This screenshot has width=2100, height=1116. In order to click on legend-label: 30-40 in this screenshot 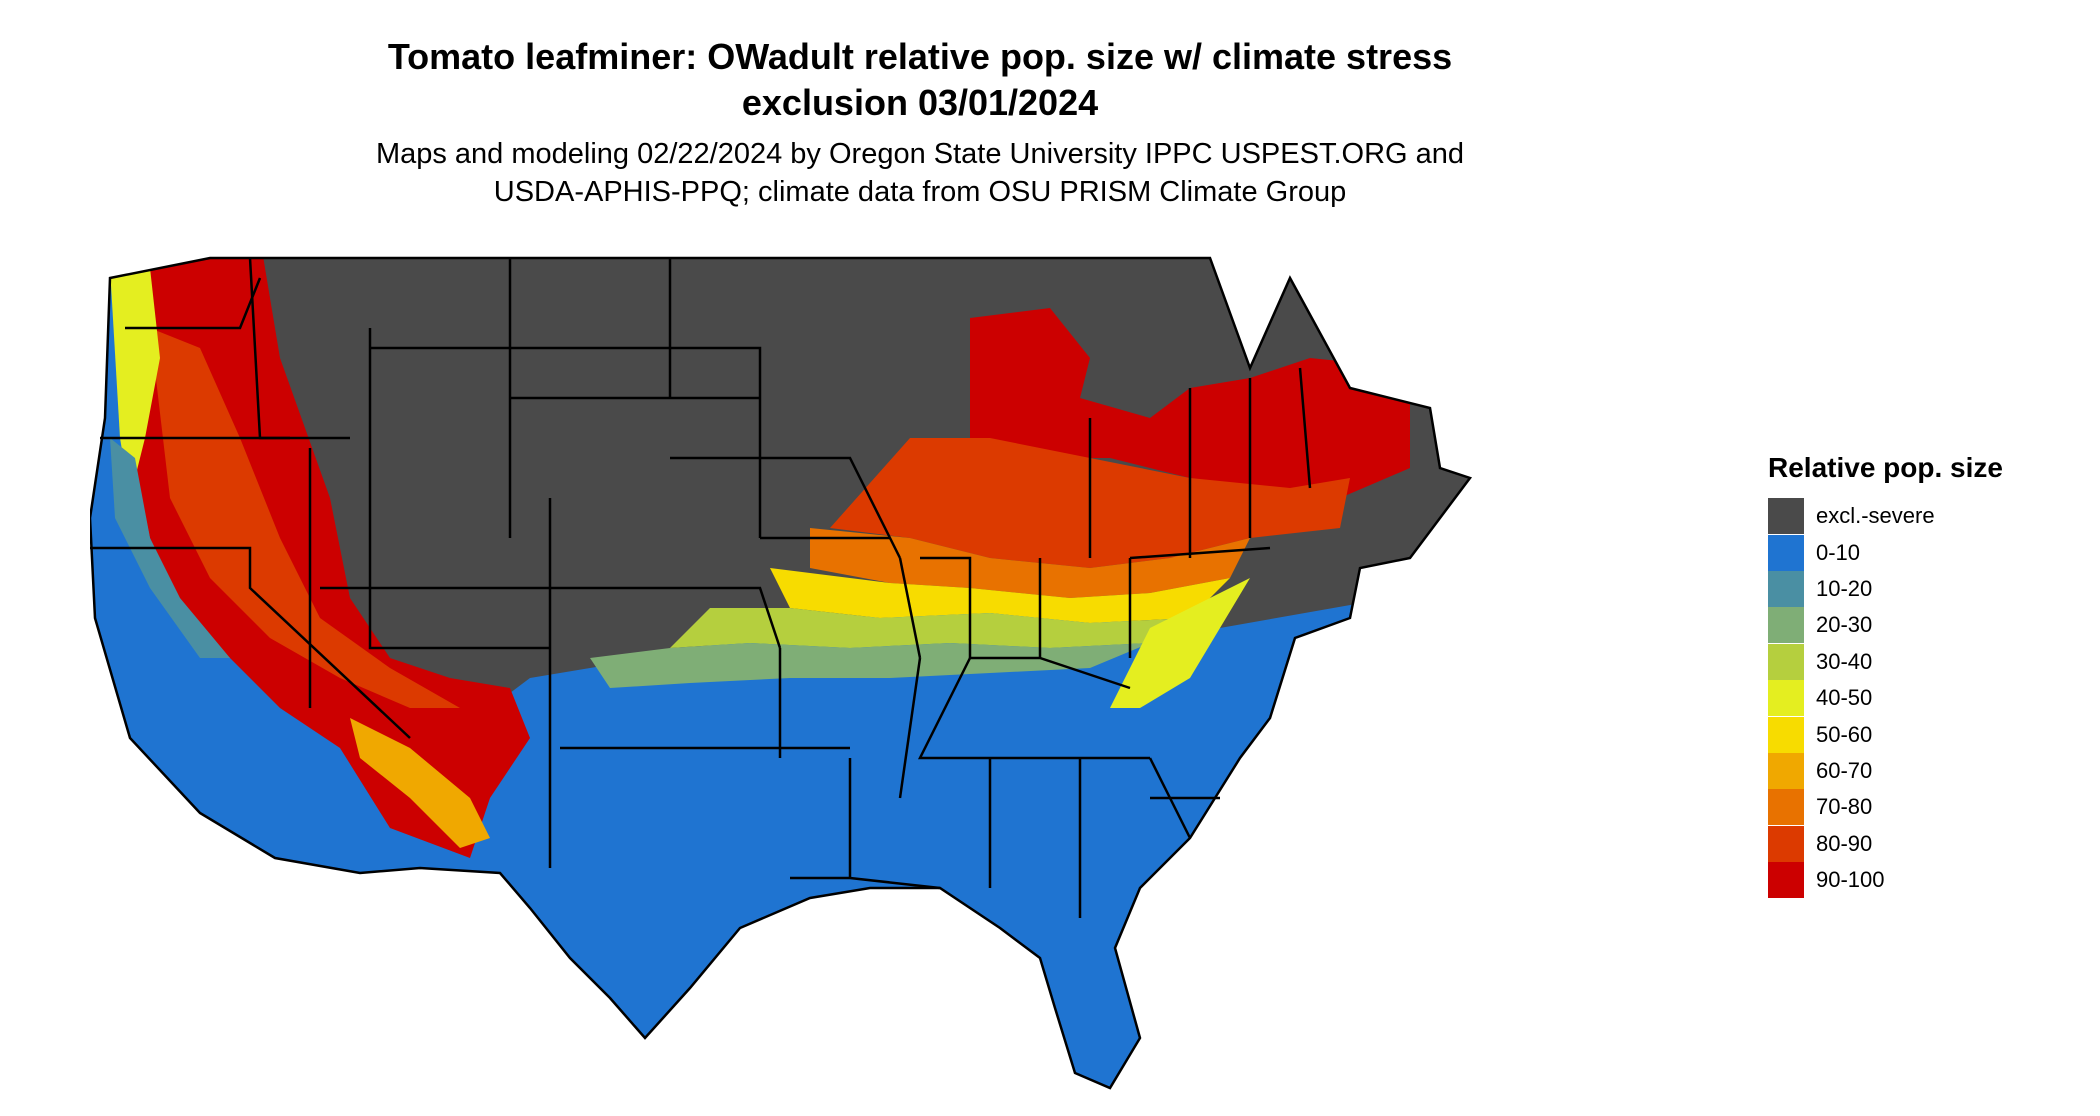, I will do `click(1844, 661)`.